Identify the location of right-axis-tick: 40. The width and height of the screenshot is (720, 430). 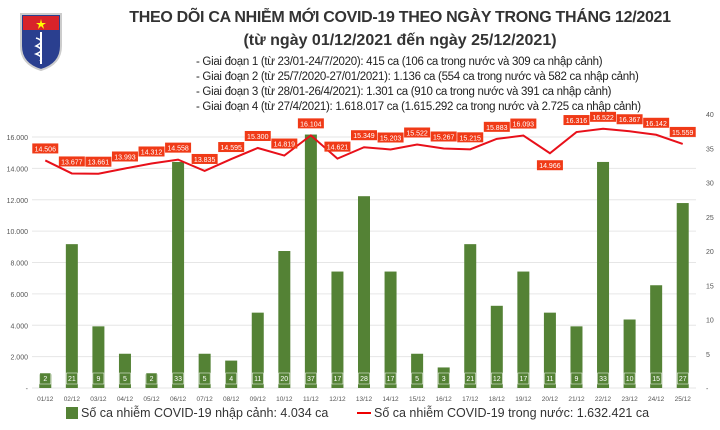
(710, 115).